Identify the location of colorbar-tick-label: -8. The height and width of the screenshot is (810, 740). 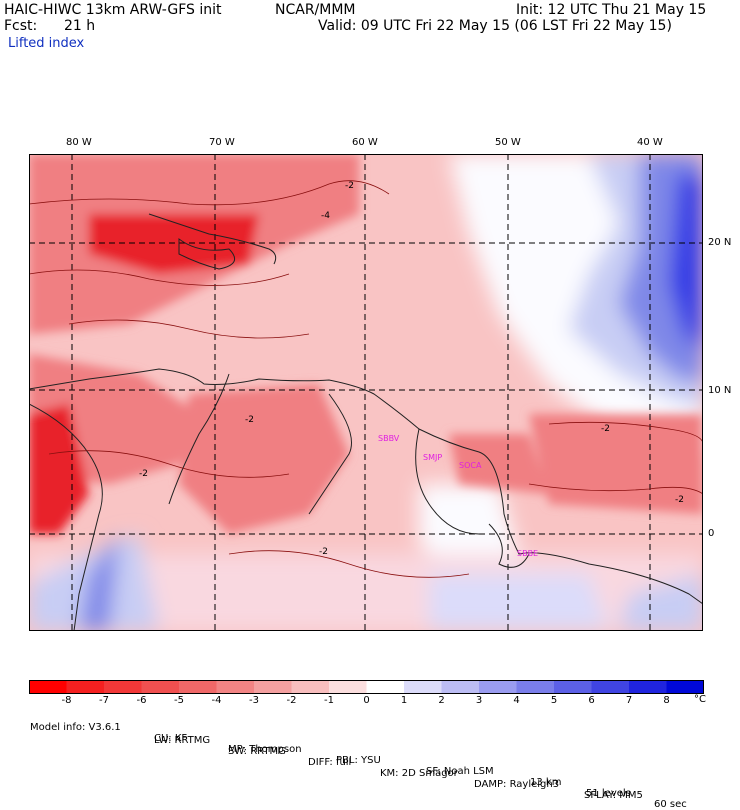
(66, 700).